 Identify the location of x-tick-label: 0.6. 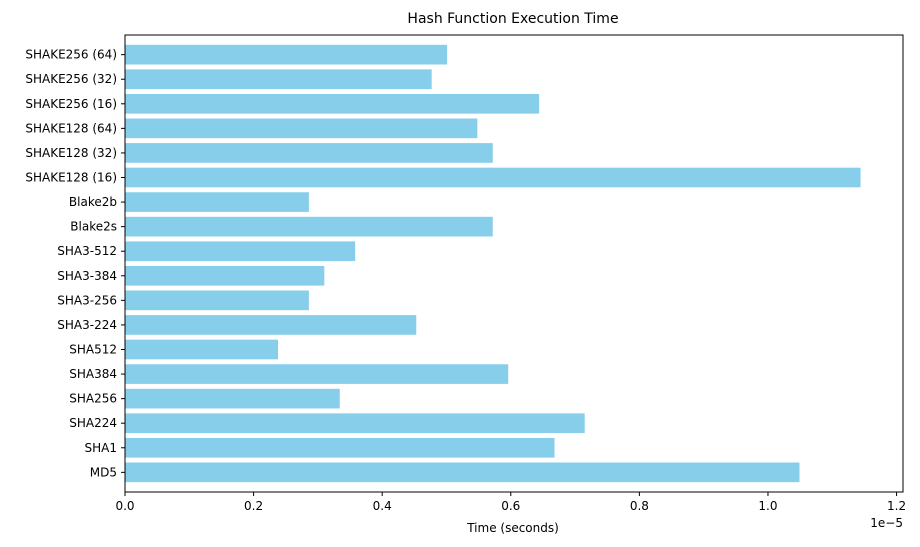
(510, 506).